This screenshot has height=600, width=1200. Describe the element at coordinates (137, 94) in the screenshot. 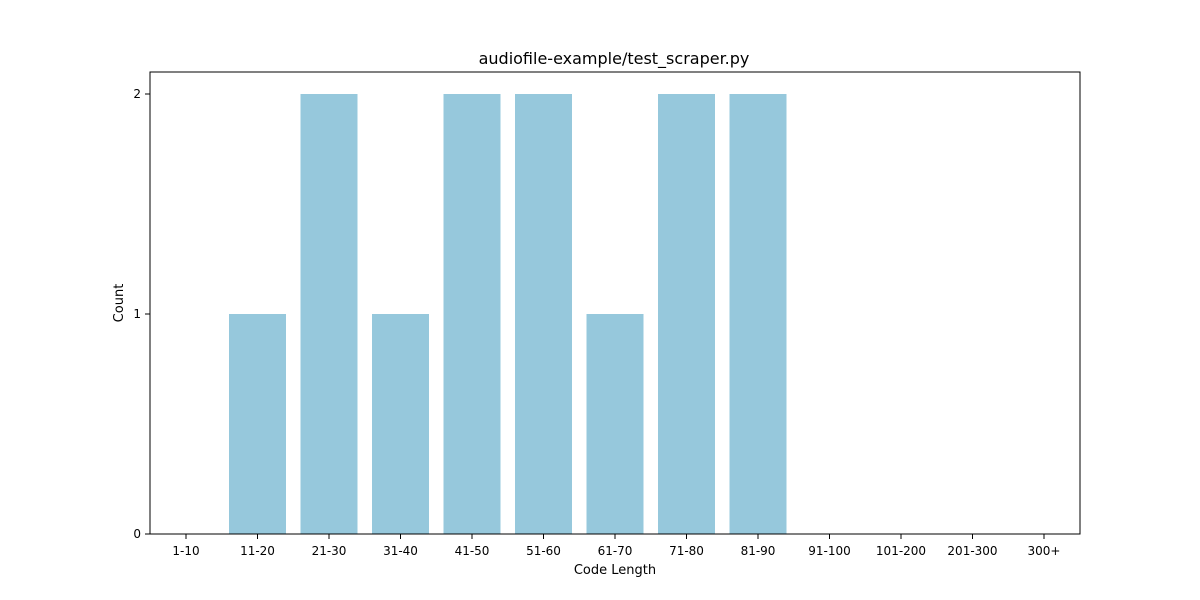

I see `y-tick-label: 2` at that location.